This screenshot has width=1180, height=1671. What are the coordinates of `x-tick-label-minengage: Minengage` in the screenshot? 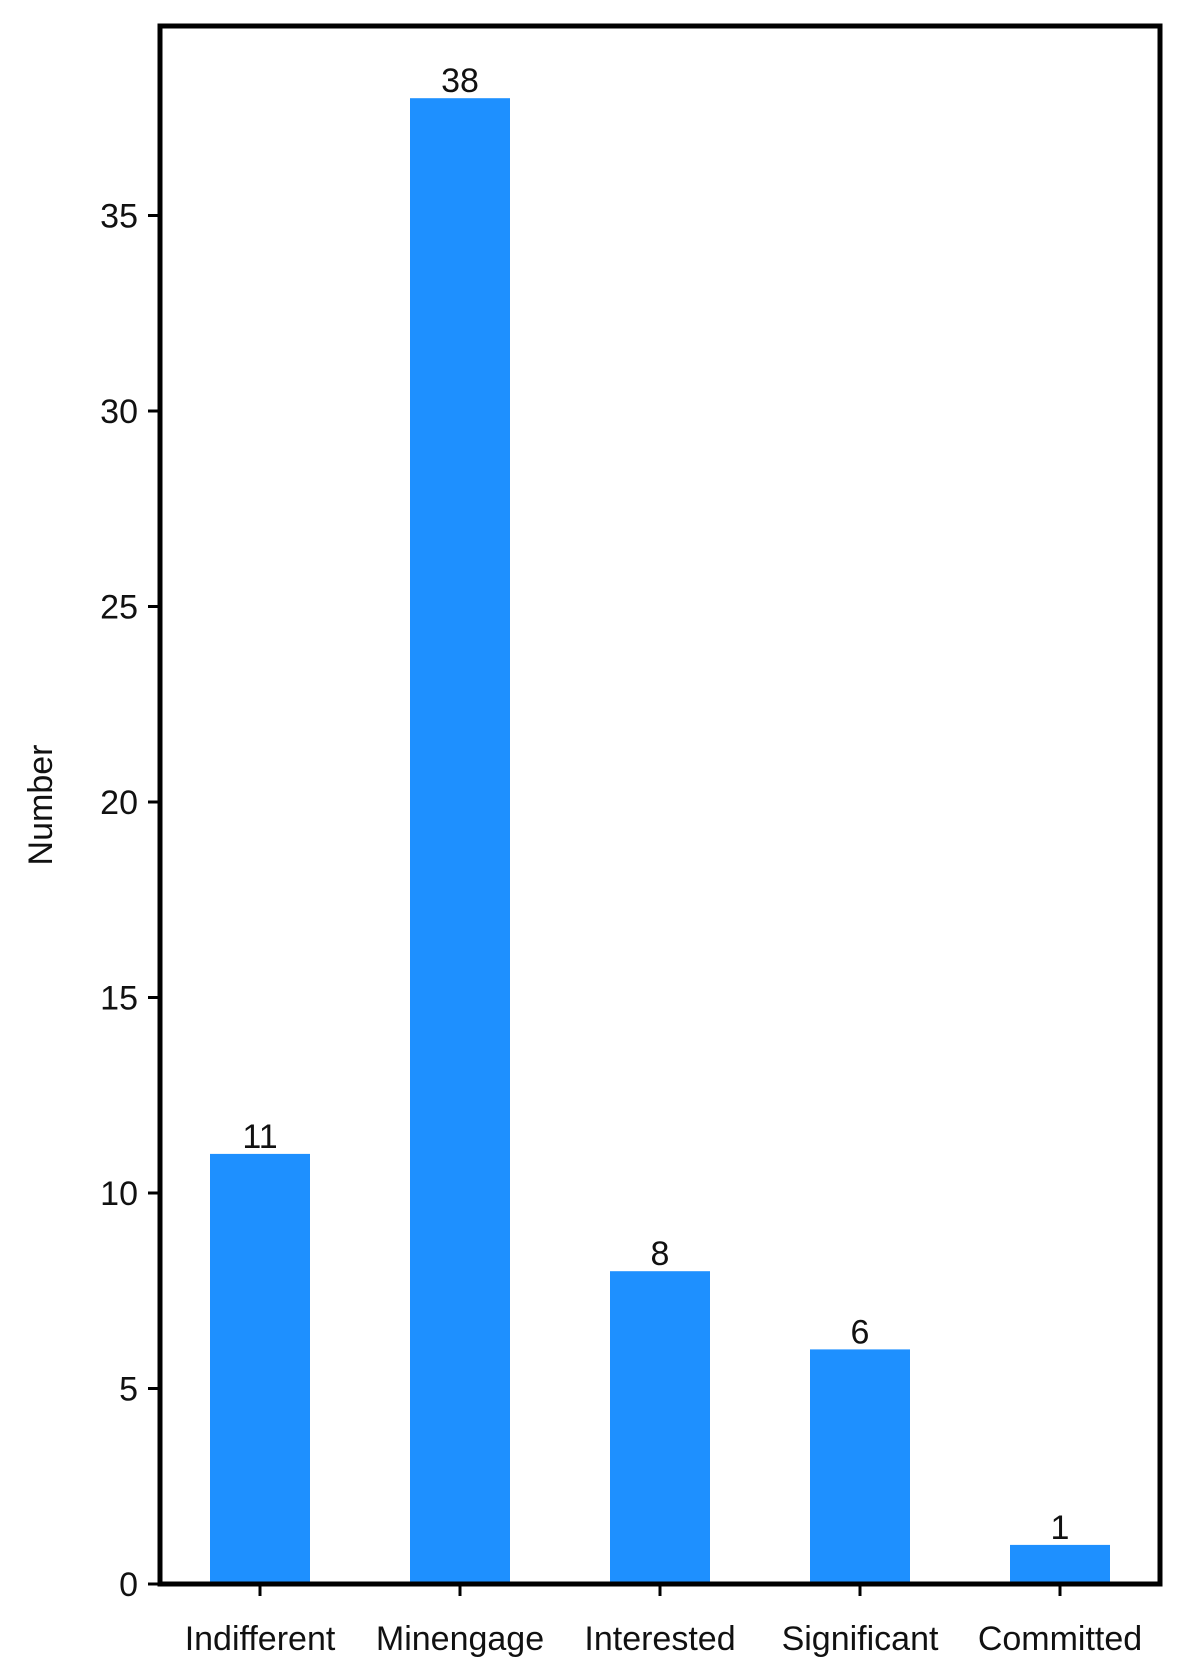 It's located at (460, 1639).